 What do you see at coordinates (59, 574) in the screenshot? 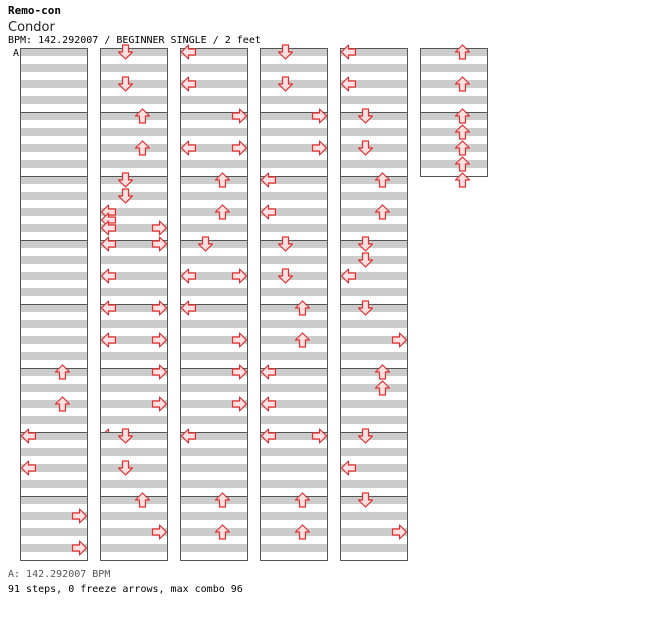
I see `bpm-legend: A: 142.292007 BPM` at bounding box center [59, 574].